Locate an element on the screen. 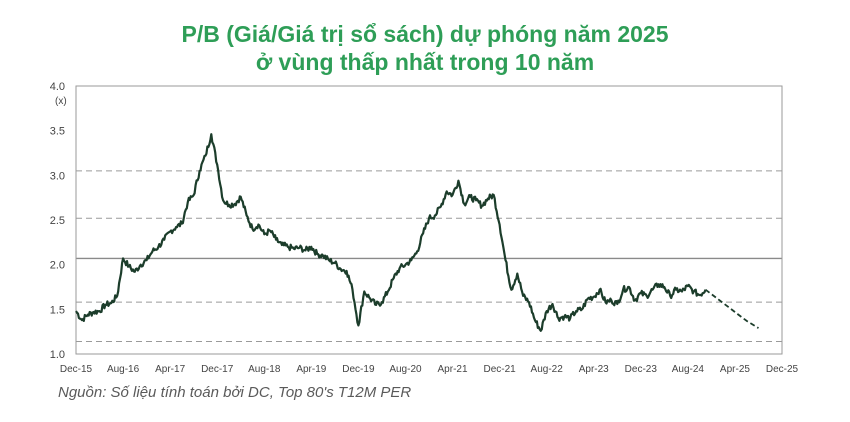 The height and width of the screenshot is (422, 850). chart-subtitle: ở vùng thấp nhất trong 10 năm is located at coordinates (425, 62).